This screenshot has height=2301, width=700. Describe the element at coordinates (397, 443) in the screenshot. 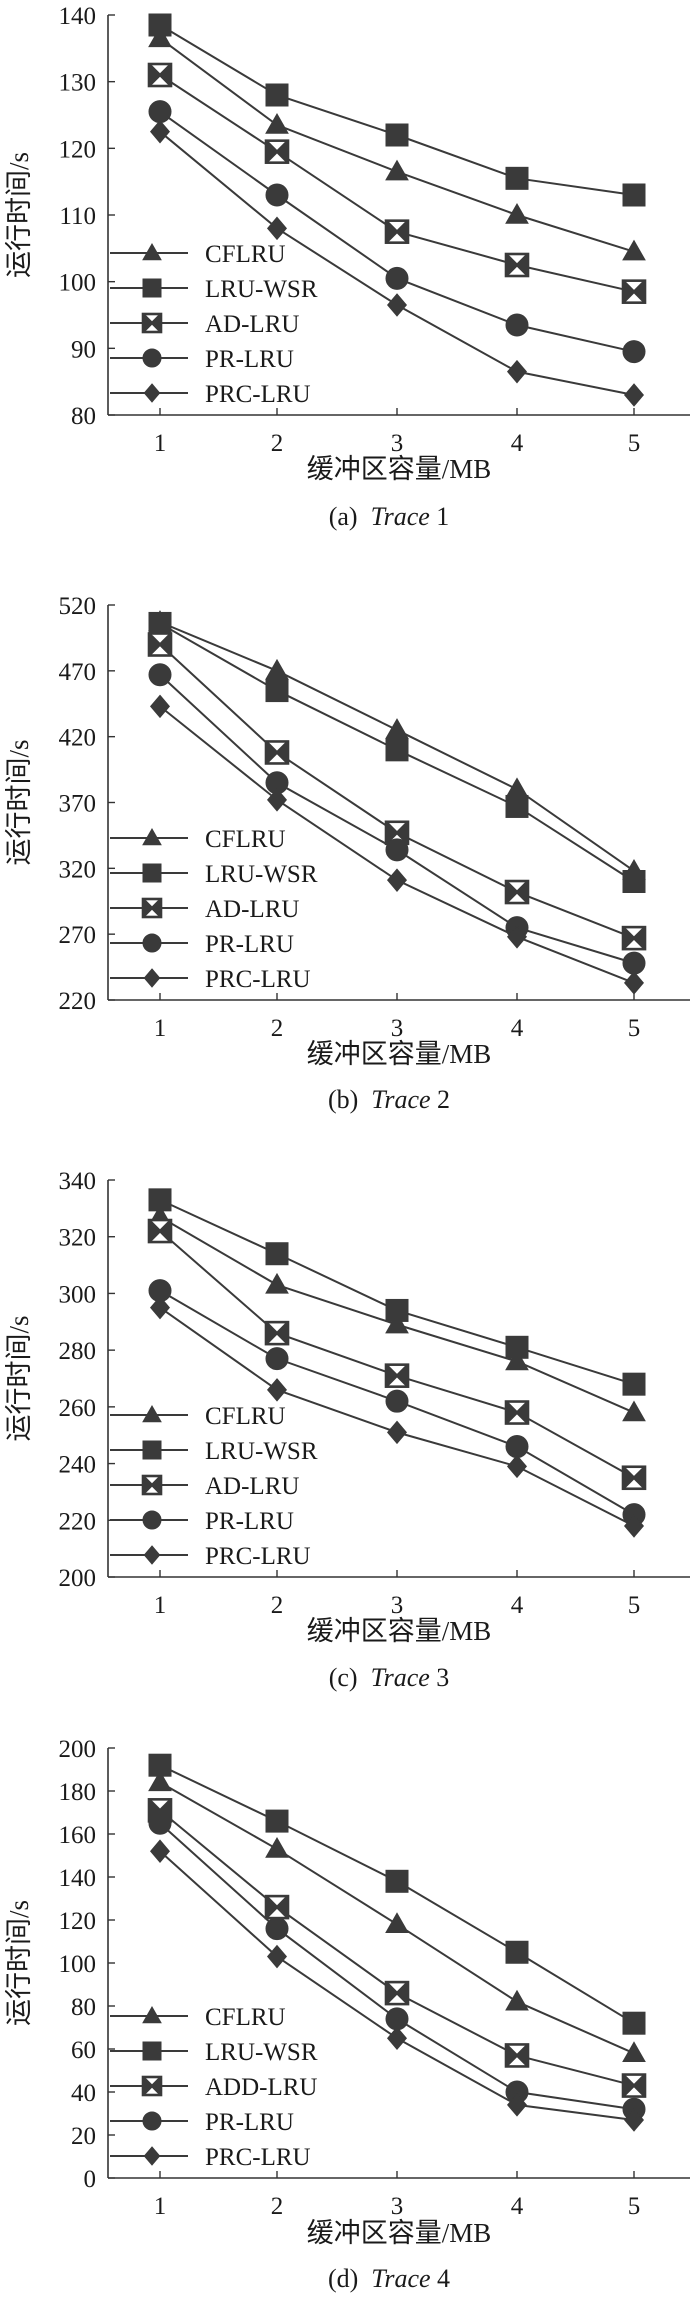

I see `x-tick-label: 3` at that location.